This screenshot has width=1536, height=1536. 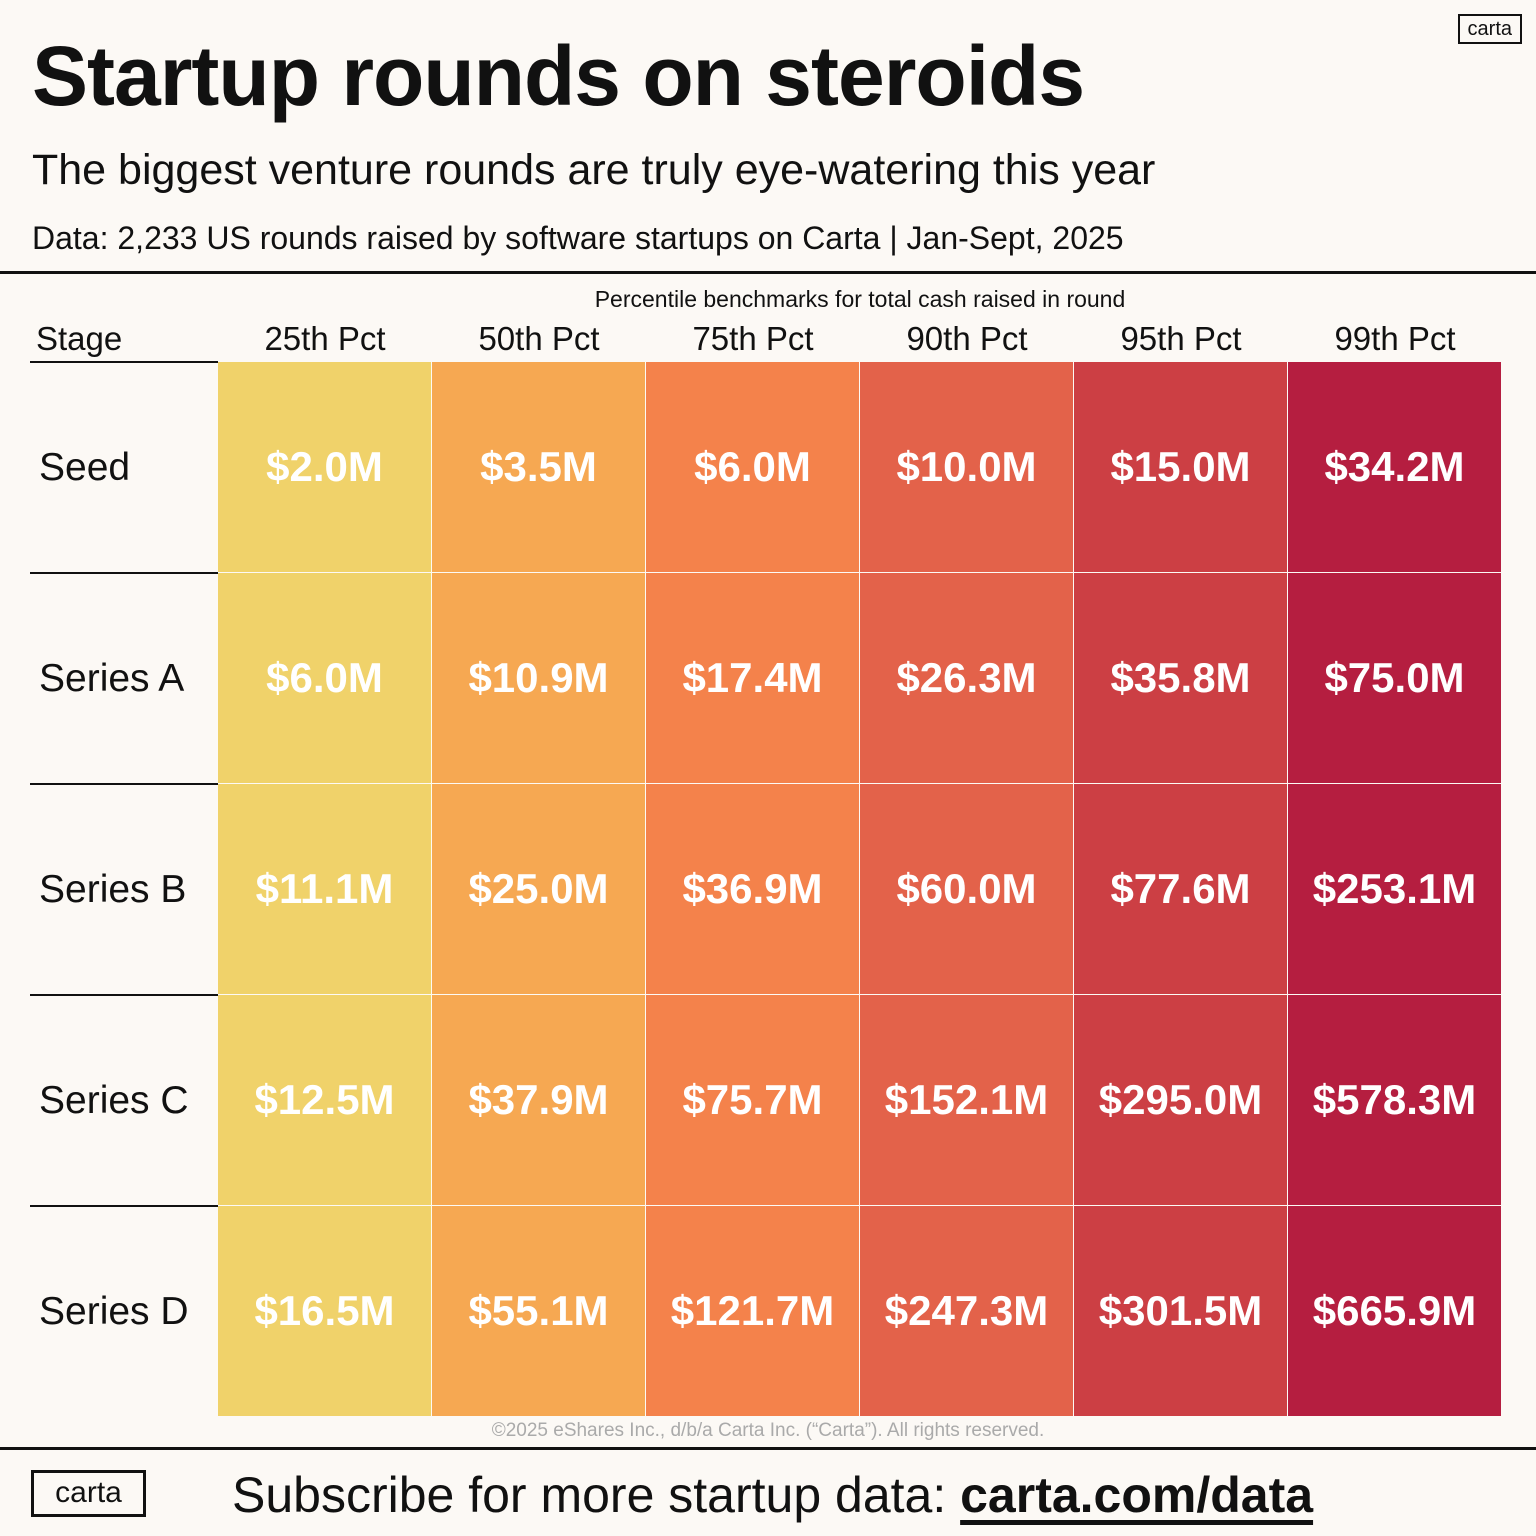 I want to click on heatmap-cell: $15.0M, so click(x=1181, y=467).